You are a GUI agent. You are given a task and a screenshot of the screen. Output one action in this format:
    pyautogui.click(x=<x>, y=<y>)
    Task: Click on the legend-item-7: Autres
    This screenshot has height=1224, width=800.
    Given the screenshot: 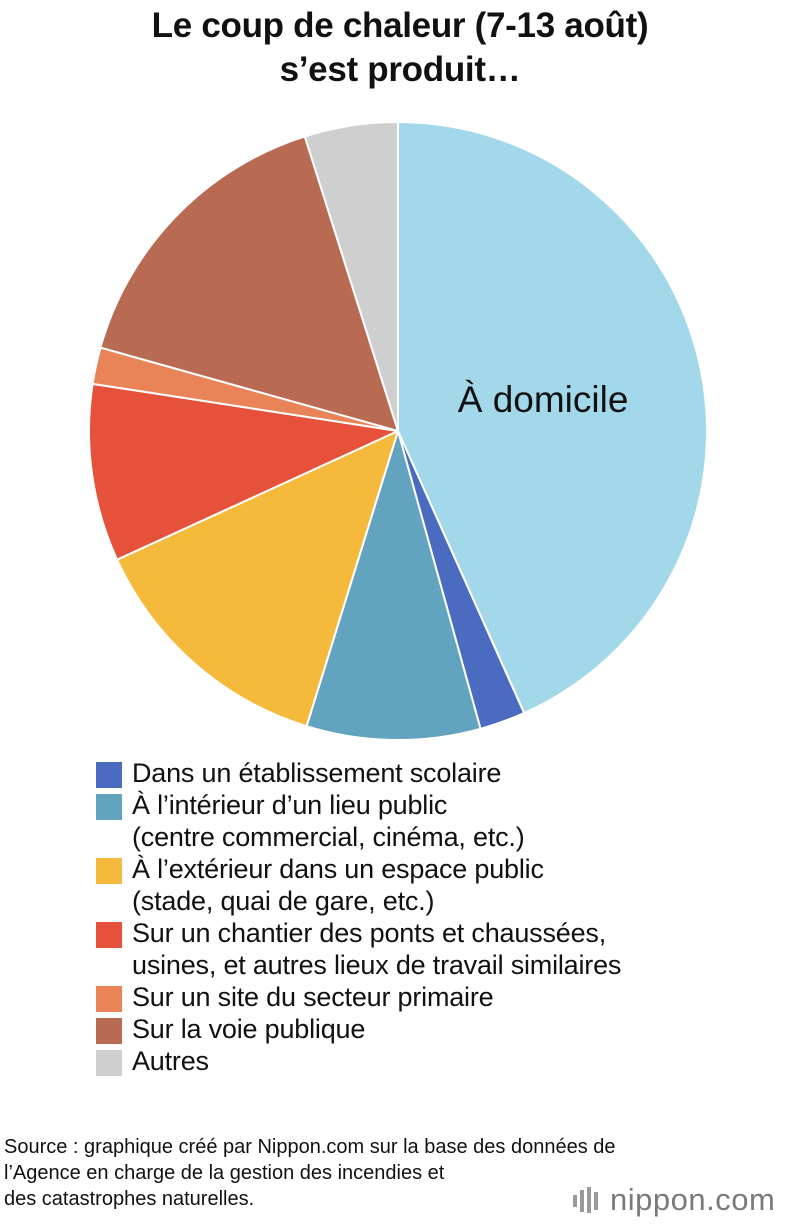 What is the action you would take?
    pyautogui.click(x=446, y=1061)
    